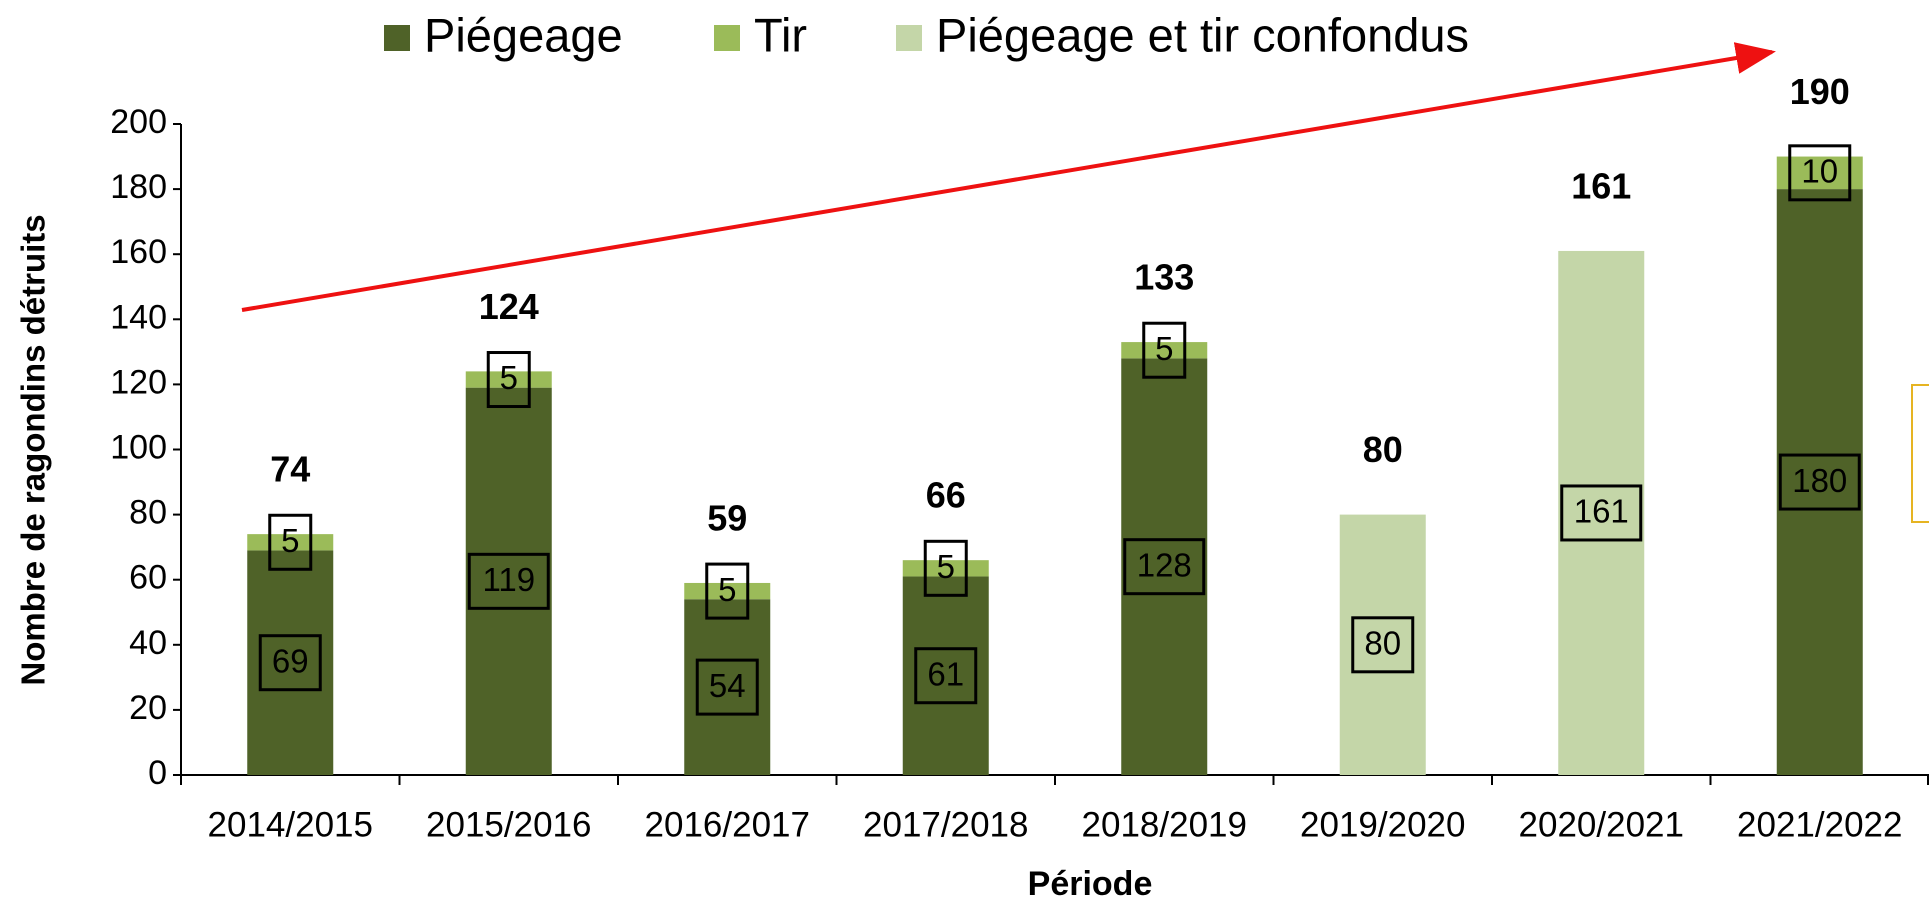  I want to click on segment-label: 119, so click(508, 579).